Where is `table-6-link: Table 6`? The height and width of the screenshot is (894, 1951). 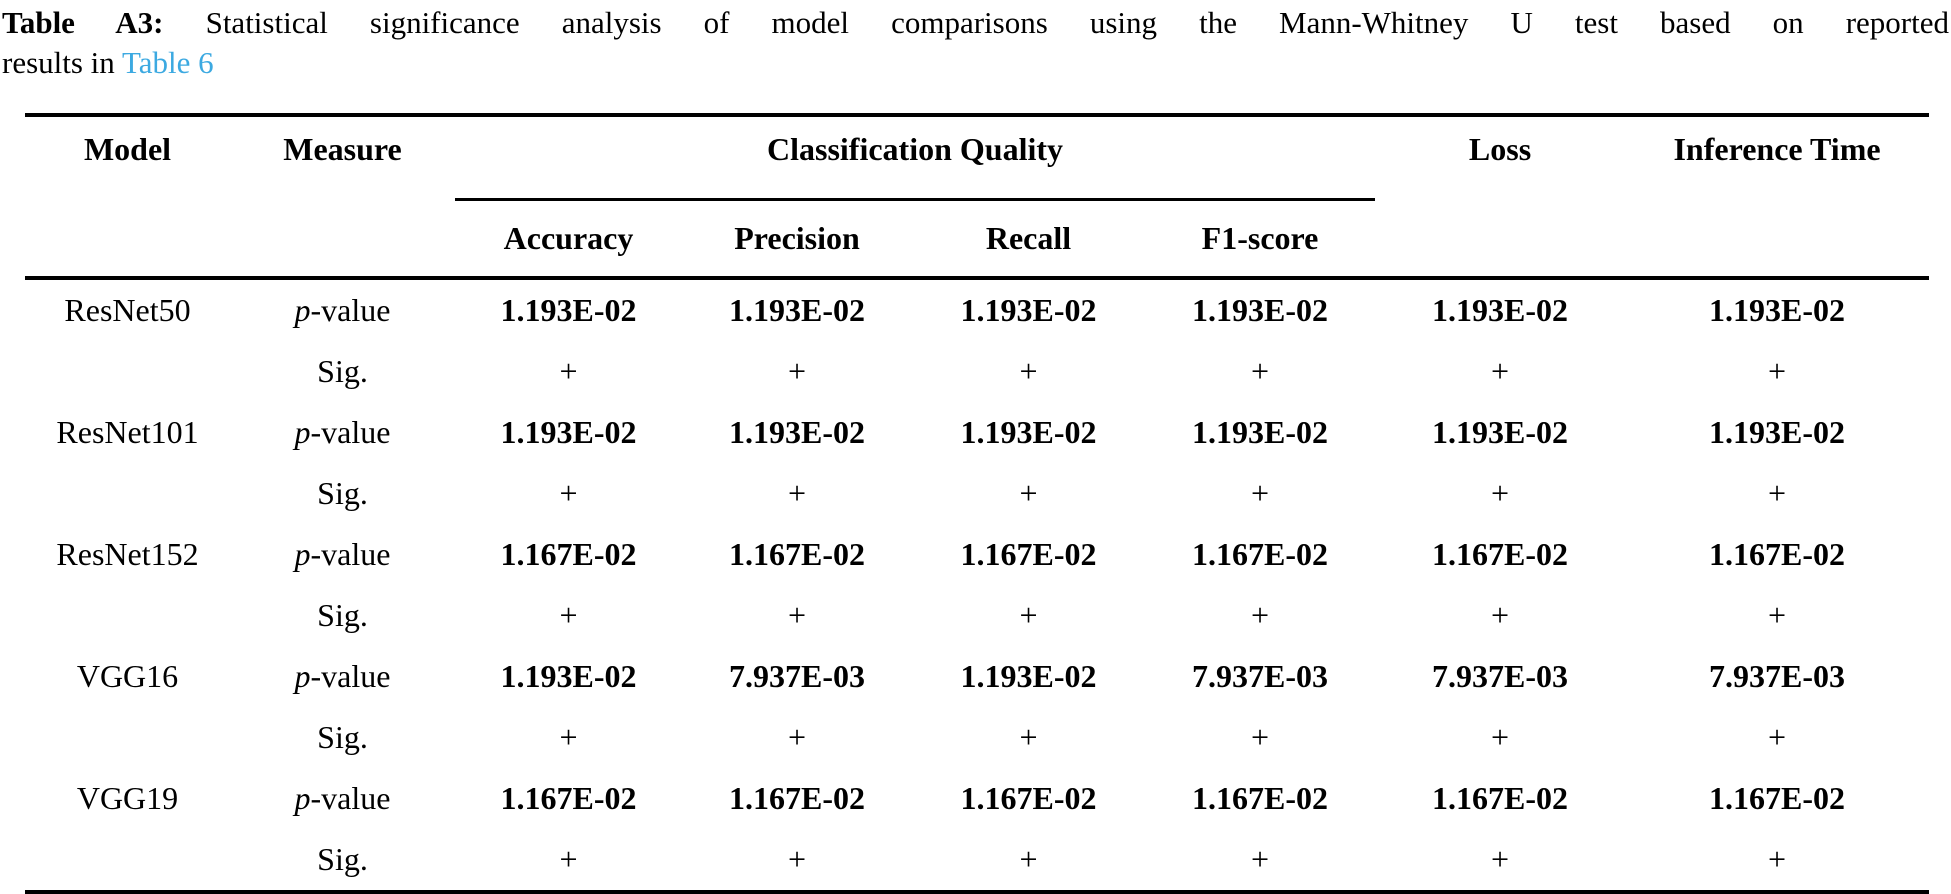 table-6-link: Table 6 is located at coordinates (168, 62).